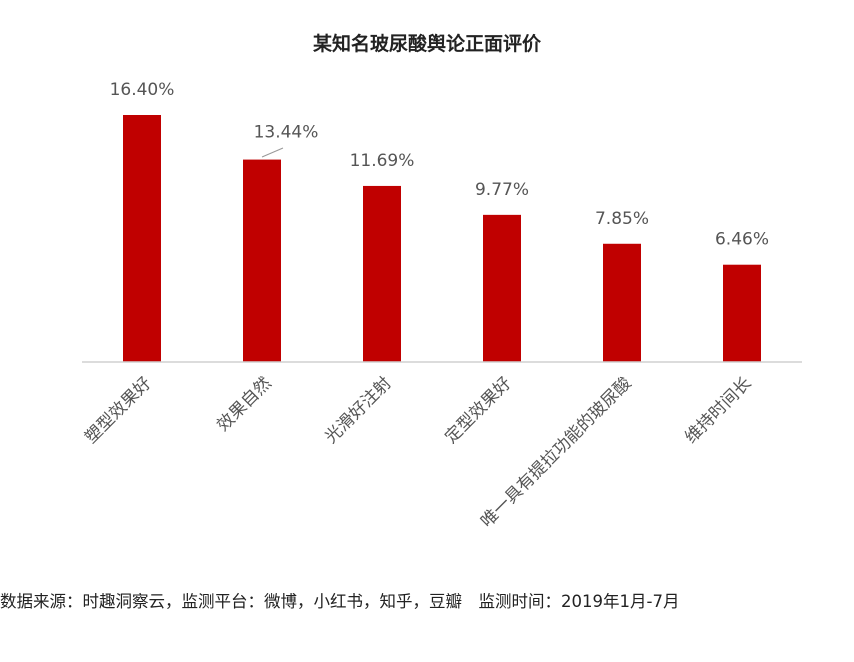  I want to click on data-label-4: 9.77%, so click(502, 190).